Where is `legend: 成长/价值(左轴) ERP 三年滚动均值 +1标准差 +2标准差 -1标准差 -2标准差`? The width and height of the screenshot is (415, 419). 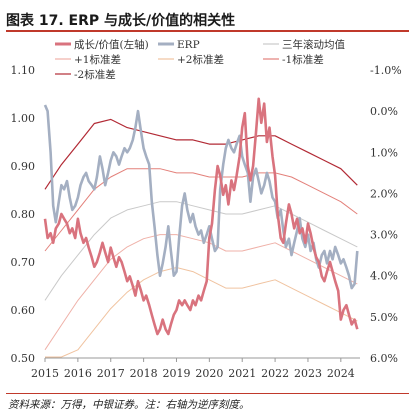
legend: 成长/价值(左轴) ERP 三年滚动均值 +1标准差 +2标准差 -1标准差 -2标准差 is located at coordinates (200, 59).